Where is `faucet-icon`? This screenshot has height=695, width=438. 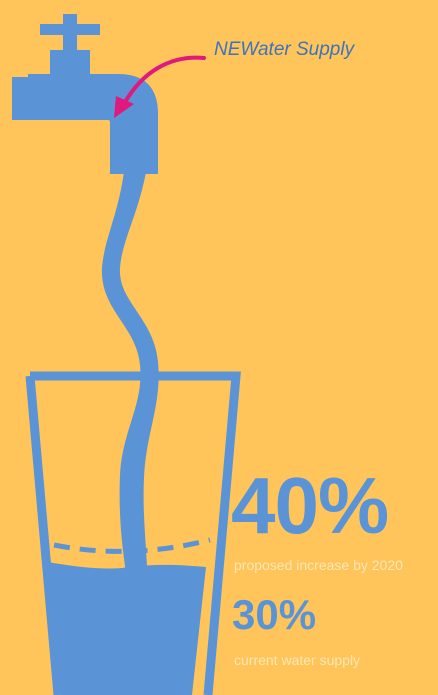
faucet-icon is located at coordinates (85, 94).